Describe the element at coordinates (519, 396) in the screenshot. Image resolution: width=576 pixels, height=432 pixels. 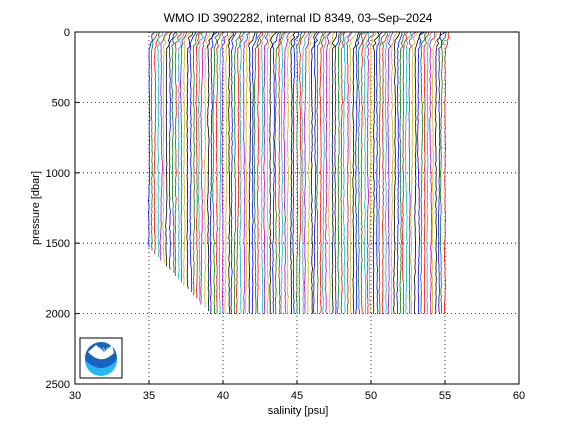
I see `x-tick-label: 60` at that location.